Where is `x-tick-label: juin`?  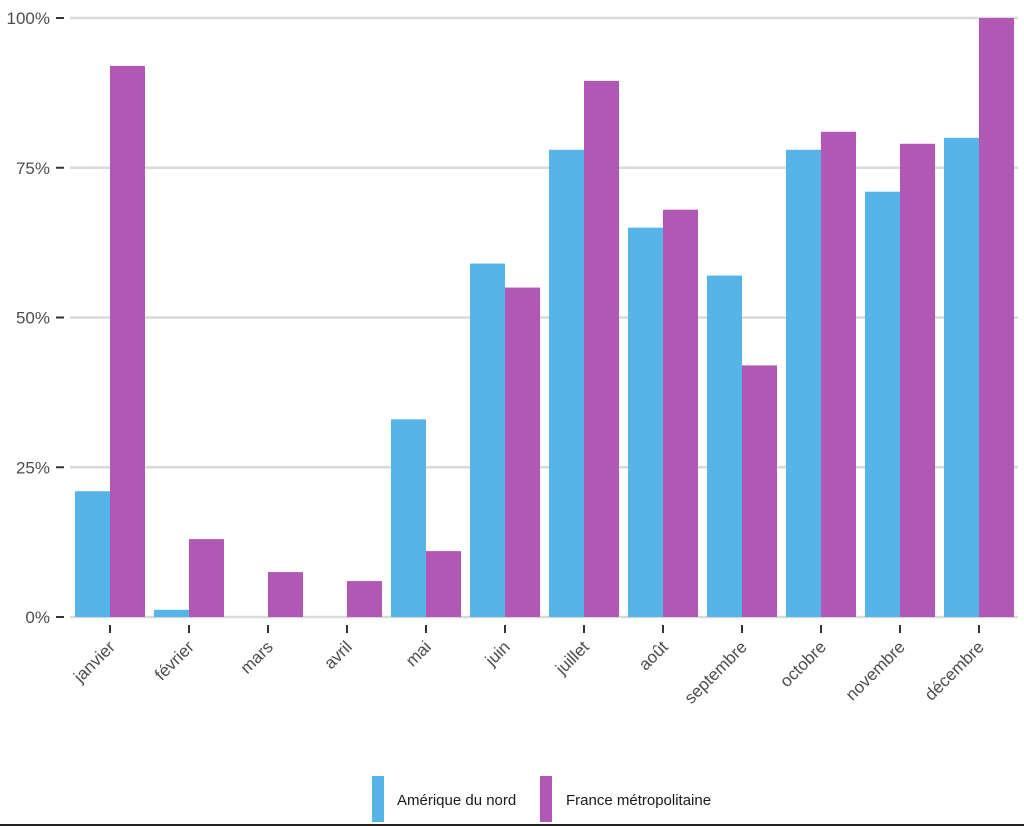 x-tick-label: juin is located at coordinates (497, 653).